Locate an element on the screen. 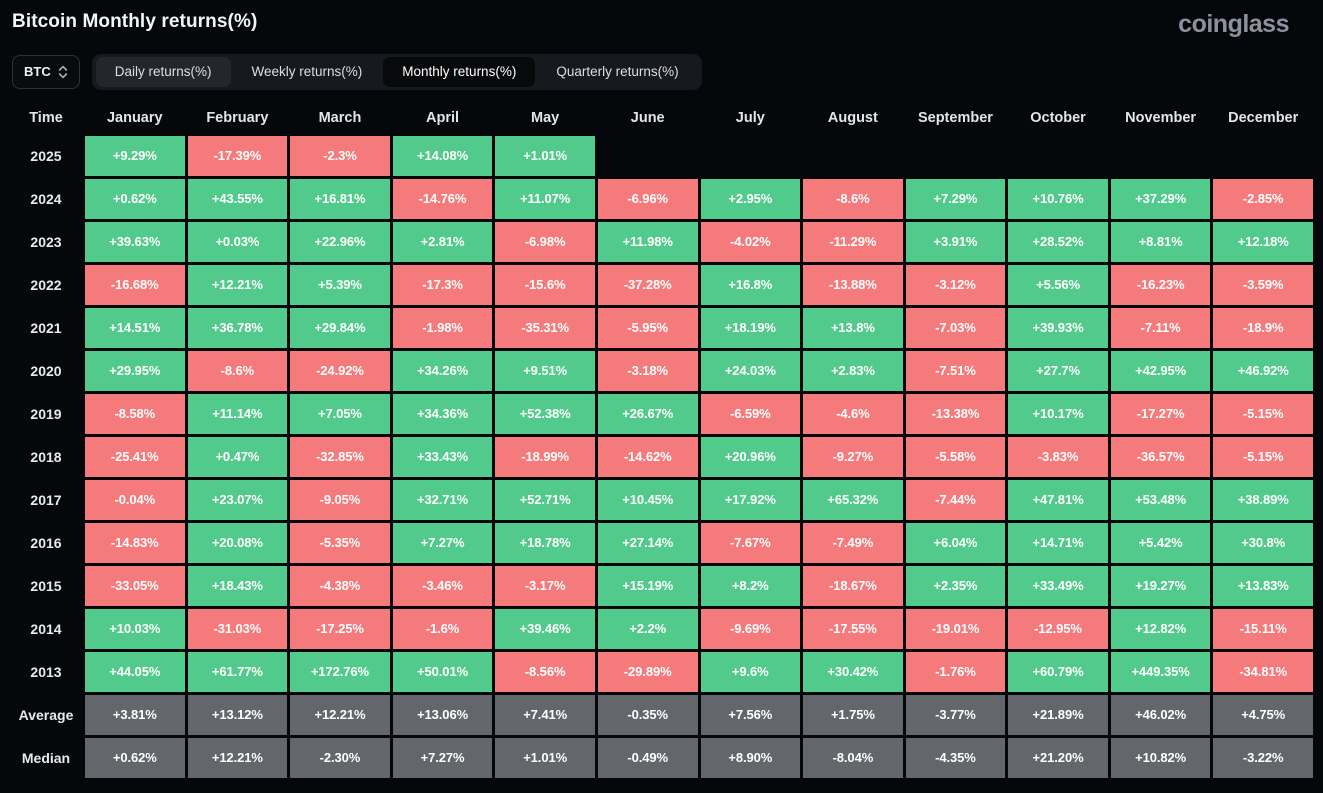 The height and width of the screenshot is (793, 1323). return-cell: +18.19% is located at coordinates (750, 327).